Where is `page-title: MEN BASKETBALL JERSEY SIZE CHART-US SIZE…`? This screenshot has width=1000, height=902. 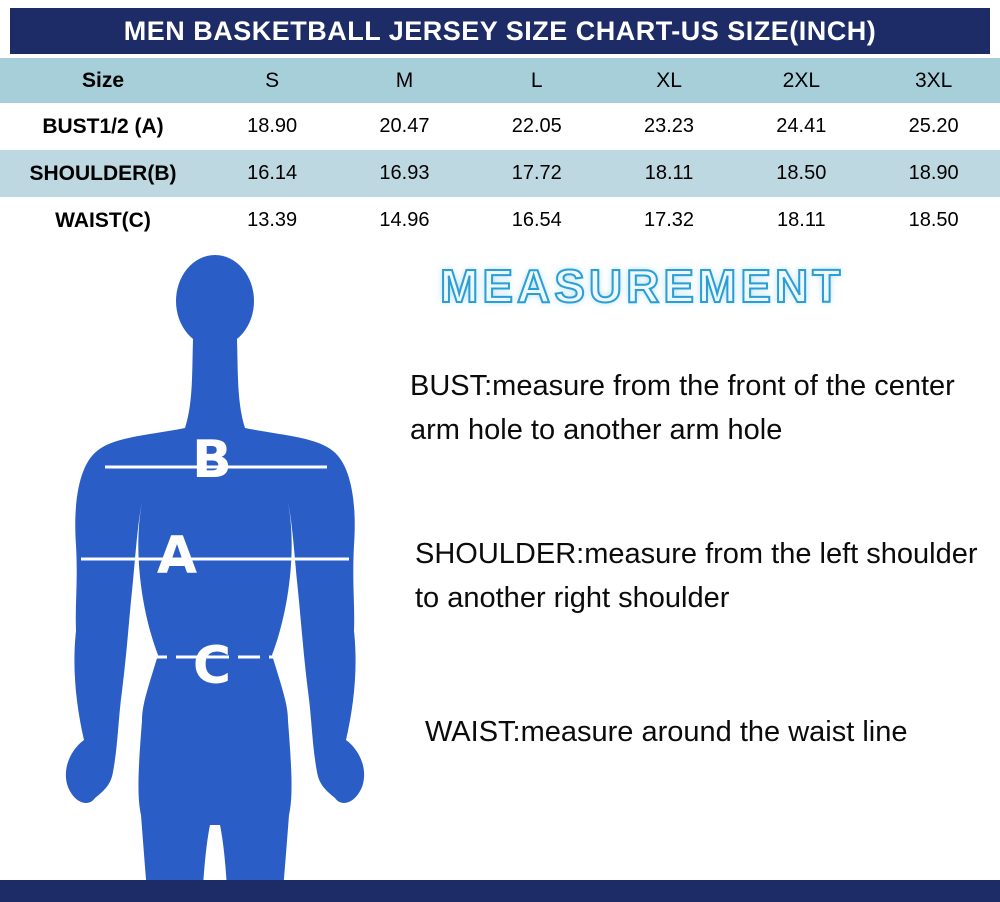 page-title: MEN BASKETBALL JERSEY SIZE CHART-US SIZE… is located at coordinates (500, 31).